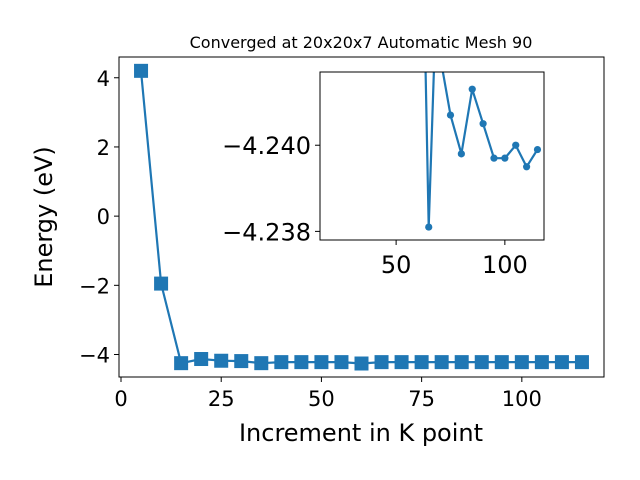 This screenshot has height=480, width=640. Describe the element at coordinates (266, 146) in the screenshot. I see `inset-y-tick-label: −4.240` at that location.